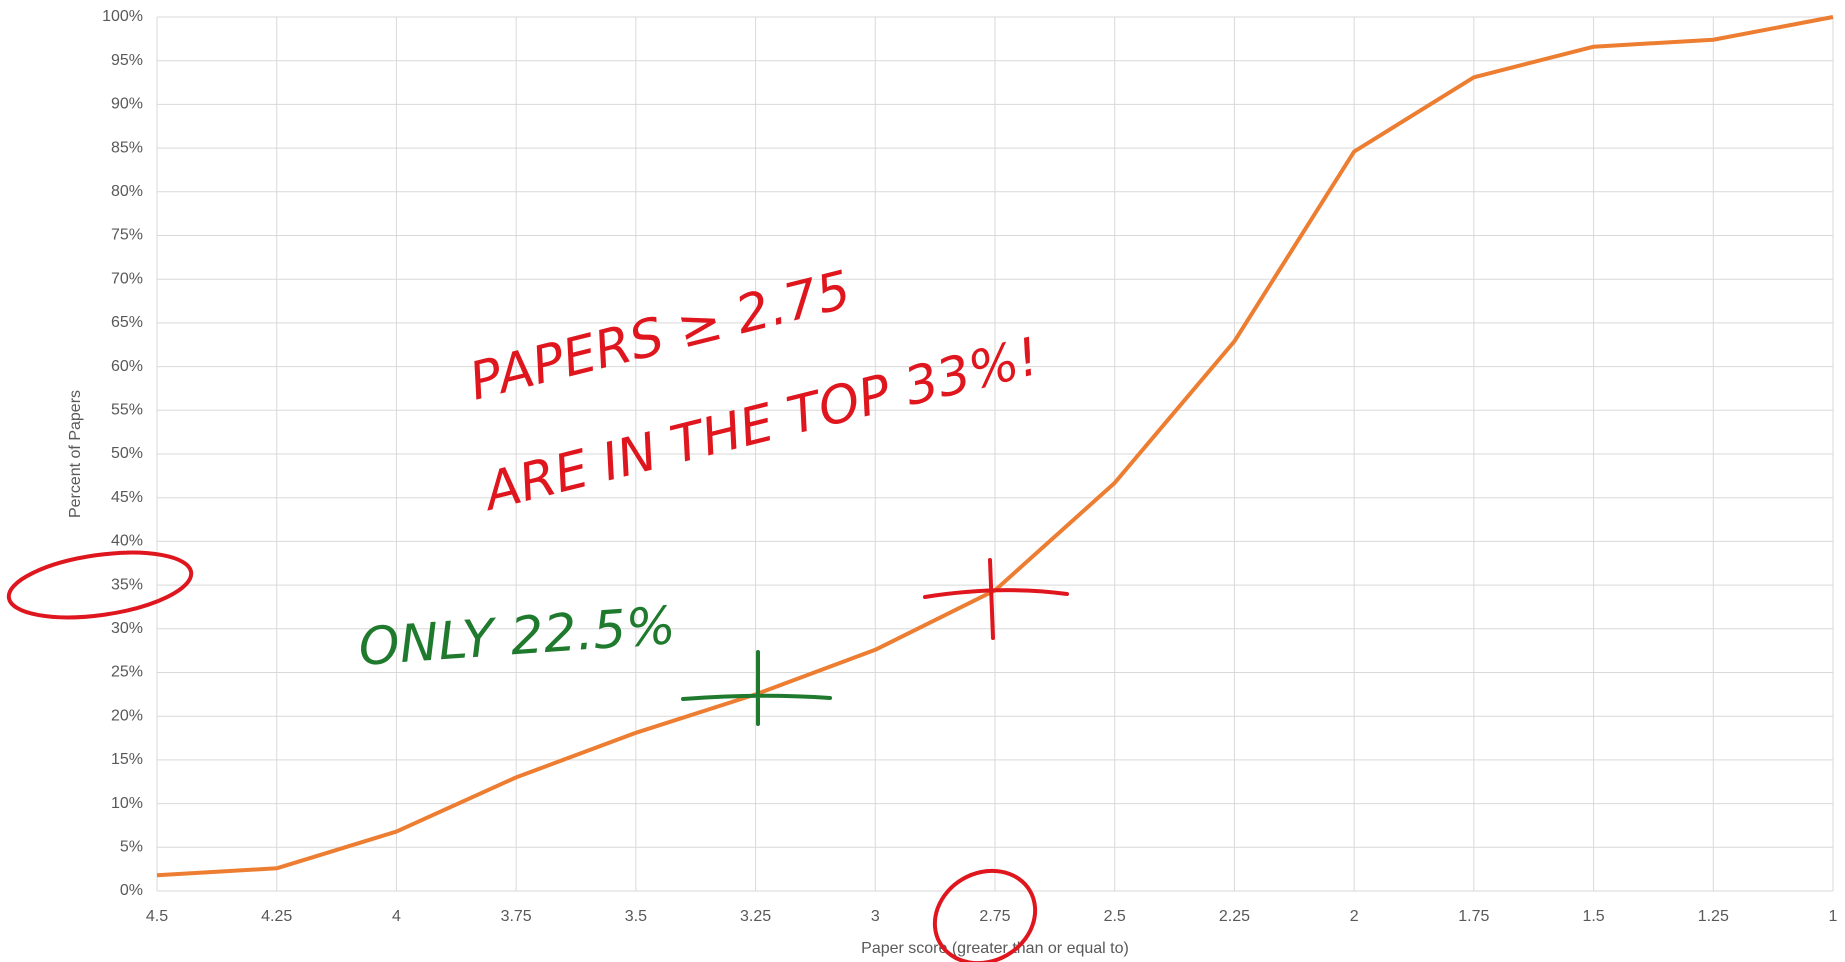  Describe the element at coordinates (995, 948) in the screenshot. I see `x-axis-title: Paper score (greater than or equal to)` at that location.